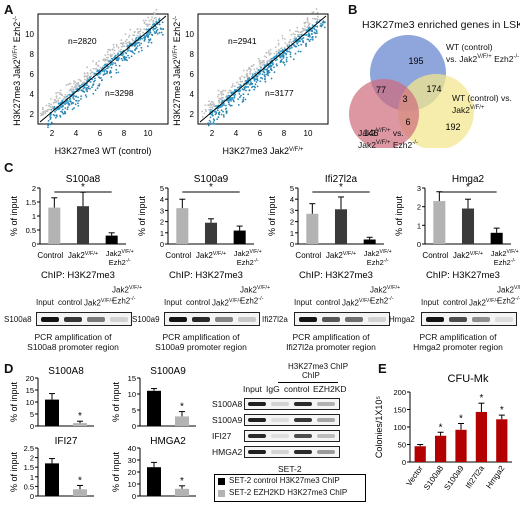  What do you see at coordinates (357, 303) in the screenshot?
I see `gel-header-jak2: Jak2V/F/+` at bounding box center [357, 303].